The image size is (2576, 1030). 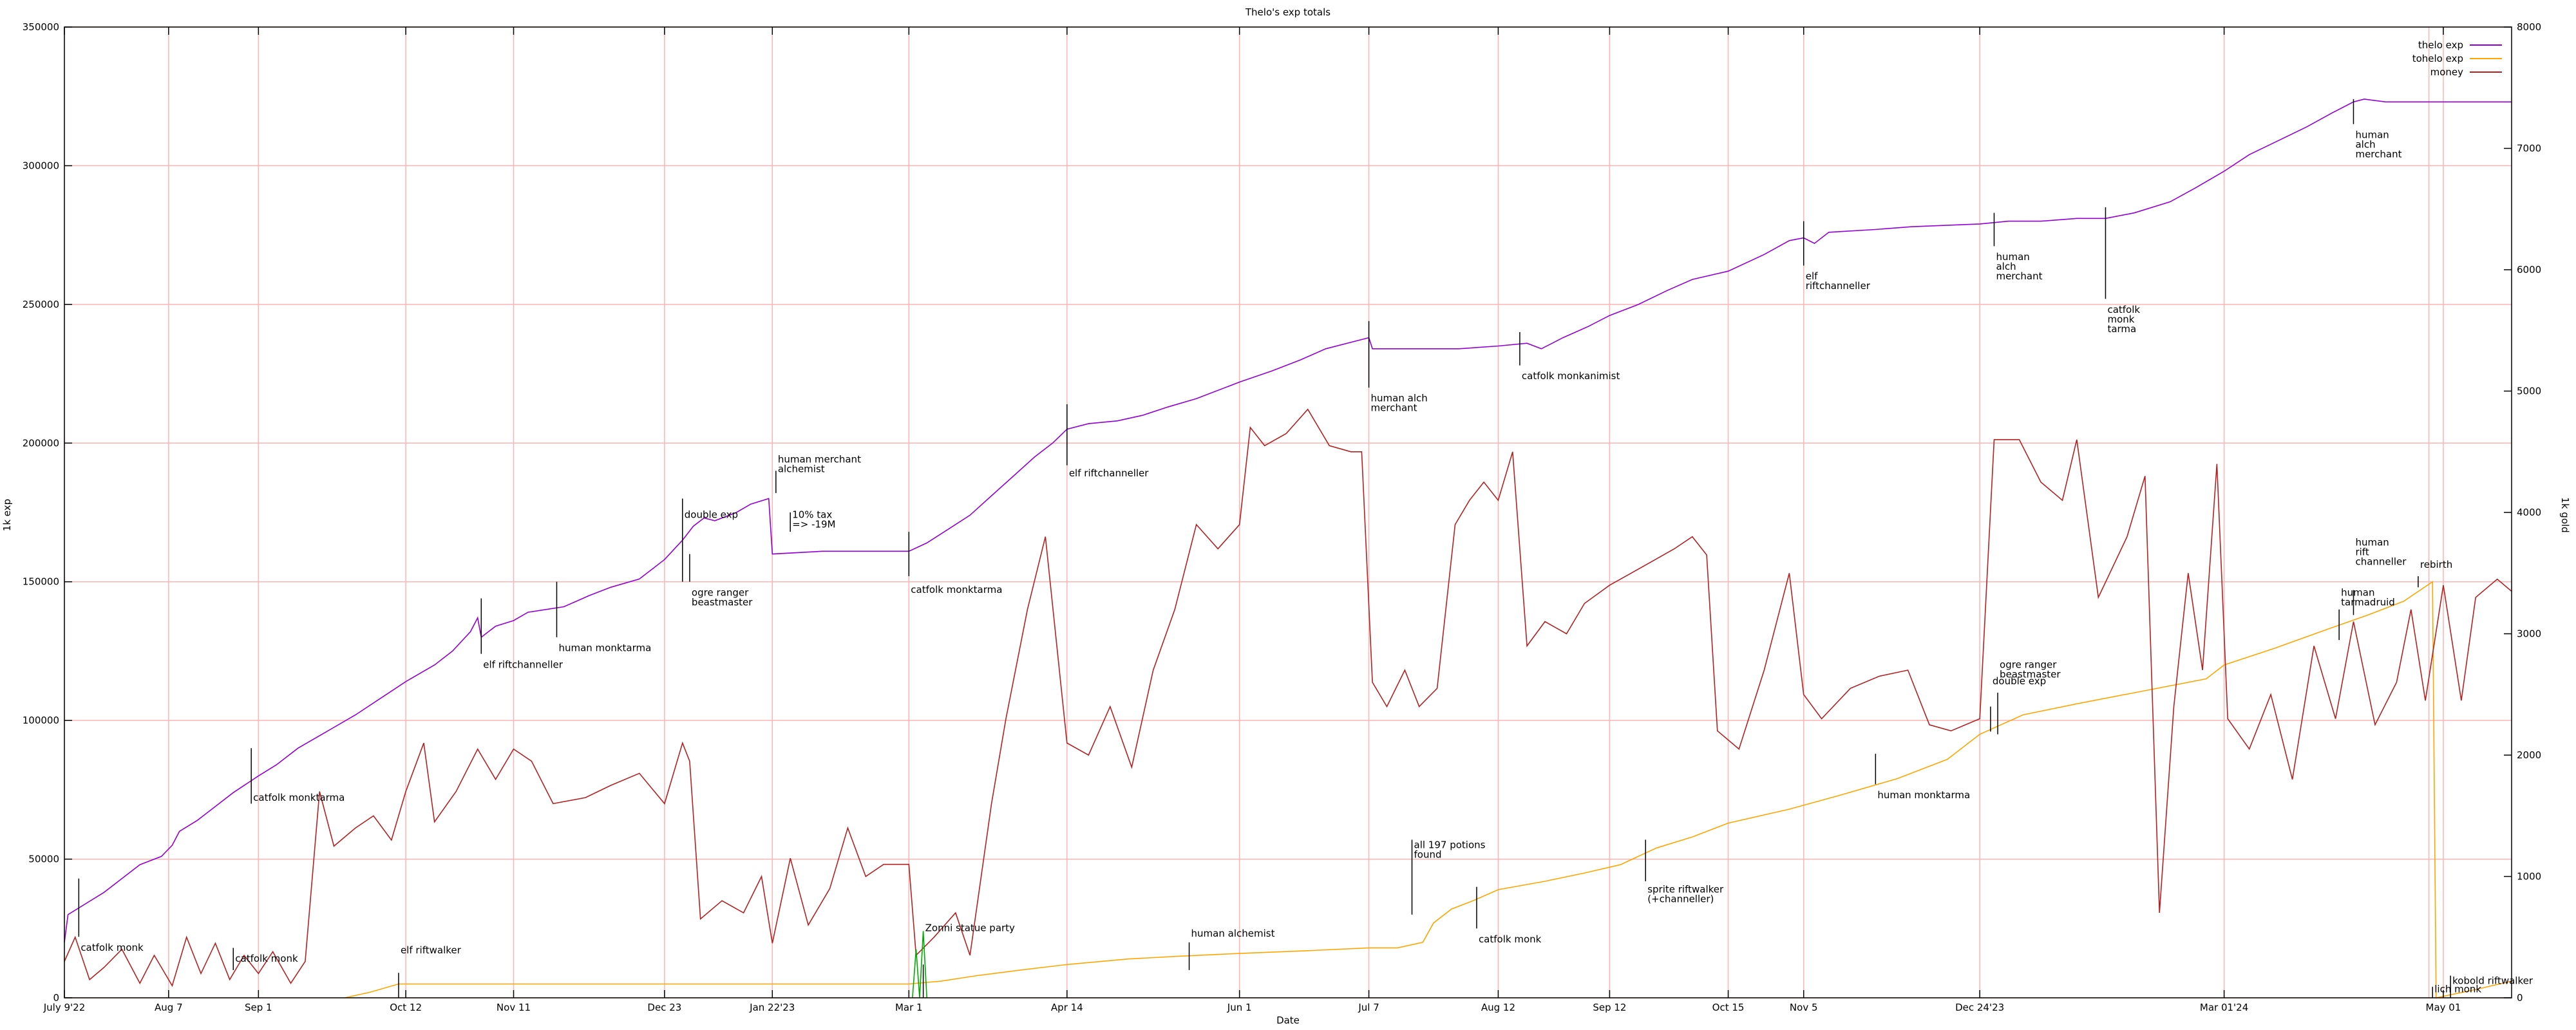 What do you see at coordinates (1729, 1008) in the screenshot?
I see `x-tick-label: Oct 15` at bounding box center [1729, 1008].